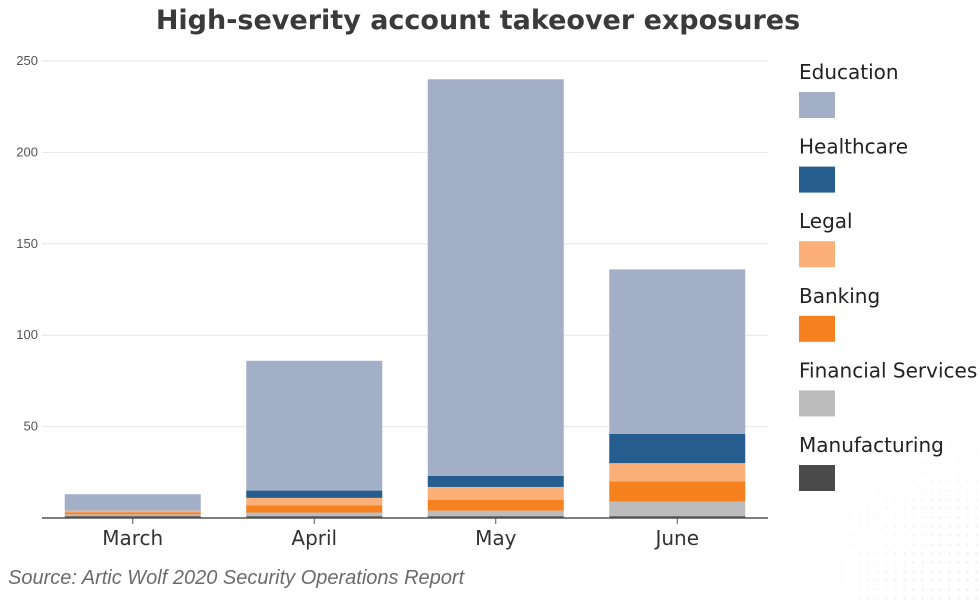 This screenshot has height=604, width=980. What do you see at coordinates (314, 509) in the screenshot?
I see `bar-april-banking` at bounding box center [314, 509].